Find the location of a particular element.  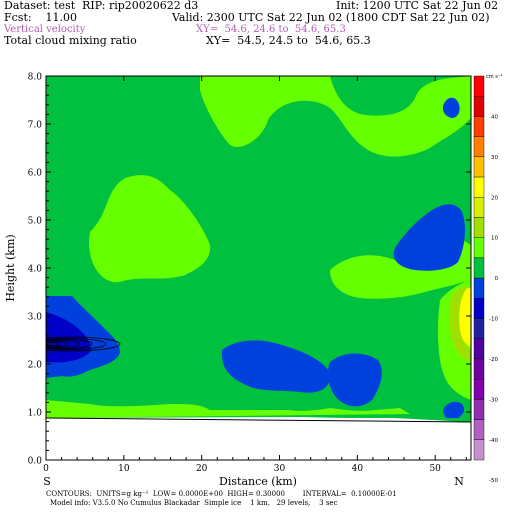

y-tick-label: 6.0 is located at coordinates (35, 174).